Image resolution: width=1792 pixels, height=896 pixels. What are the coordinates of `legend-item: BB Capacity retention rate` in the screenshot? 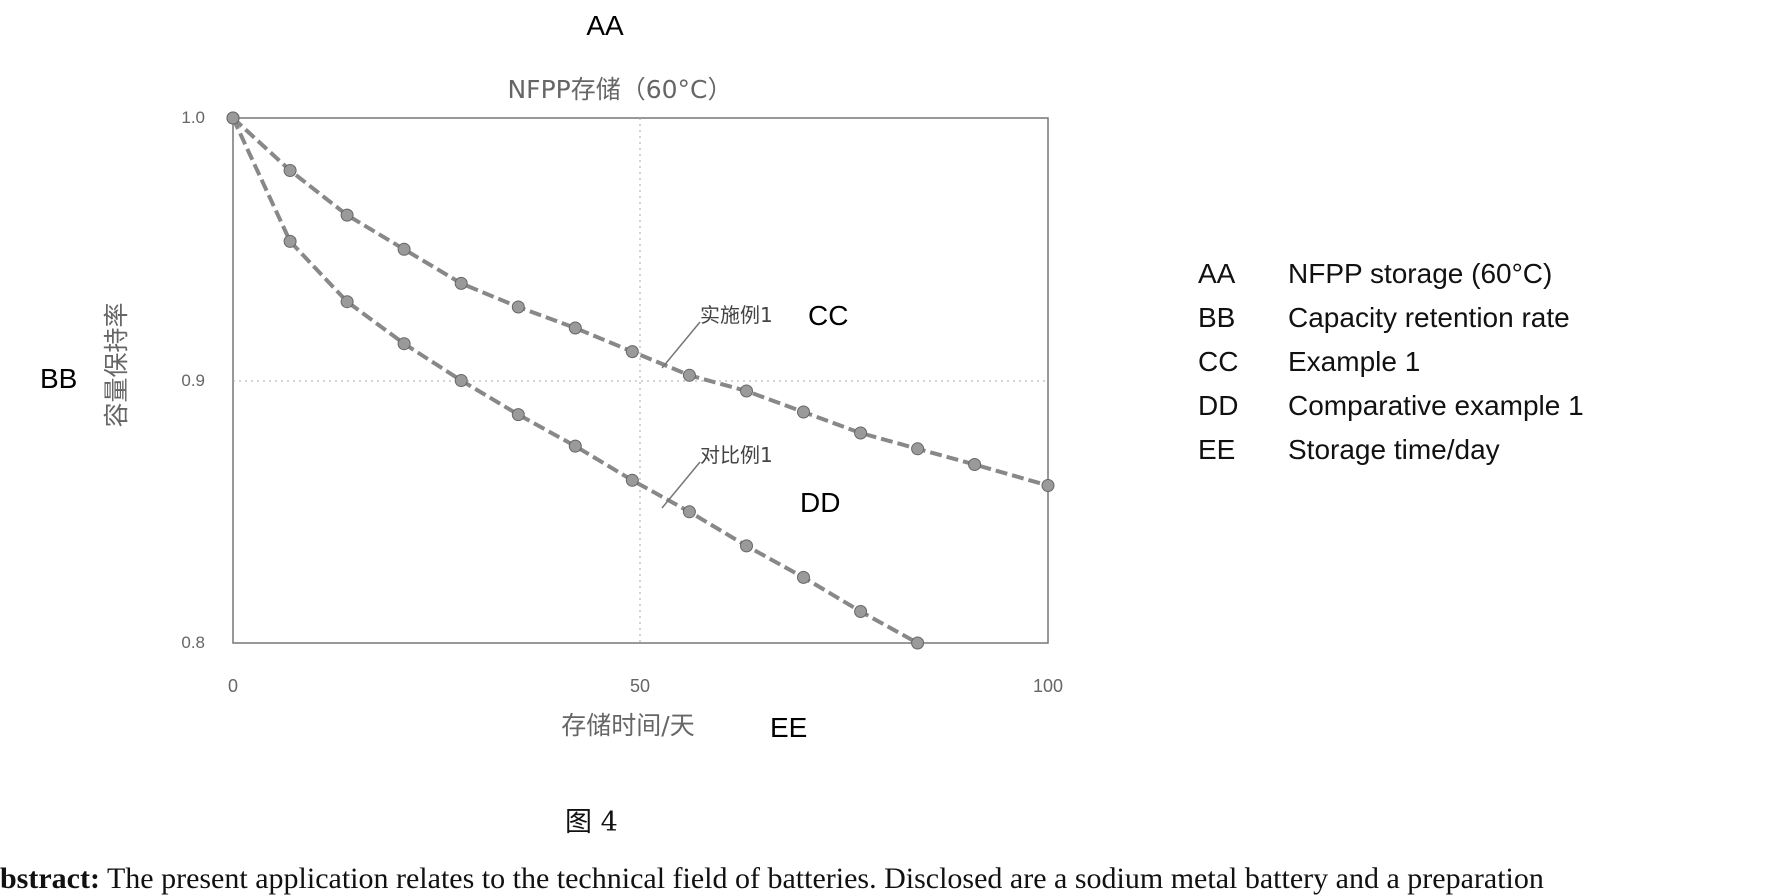 It's located at (1391, 318).